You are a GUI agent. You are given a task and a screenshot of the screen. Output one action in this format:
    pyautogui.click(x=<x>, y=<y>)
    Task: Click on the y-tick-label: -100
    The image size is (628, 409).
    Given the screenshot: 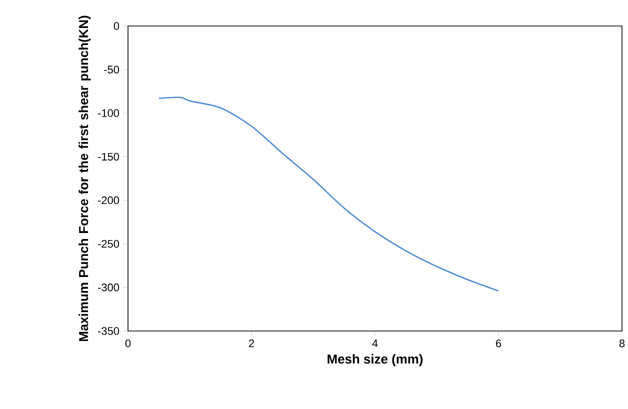 What is the action you would take?
    pyautogui.click(x=109, y=113)
    